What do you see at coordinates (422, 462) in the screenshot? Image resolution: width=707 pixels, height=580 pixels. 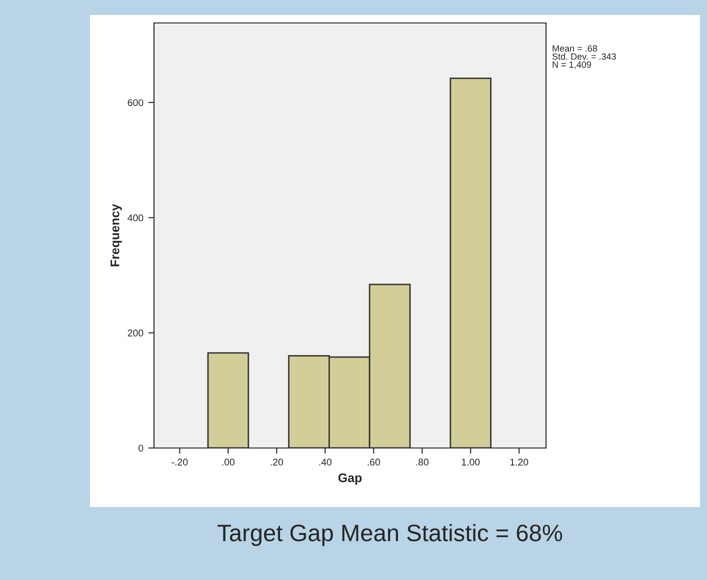 I see `x-tick-label: .80` at bounding box center [422, 462].